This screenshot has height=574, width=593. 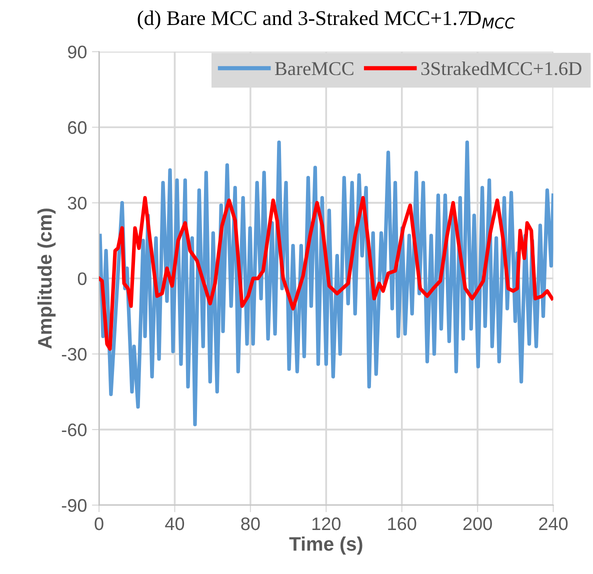 What do you see at coordinates (325, 545) in the screenshot?
I see `x-axis-title: Time (s)` at bounding box center [325, 545].